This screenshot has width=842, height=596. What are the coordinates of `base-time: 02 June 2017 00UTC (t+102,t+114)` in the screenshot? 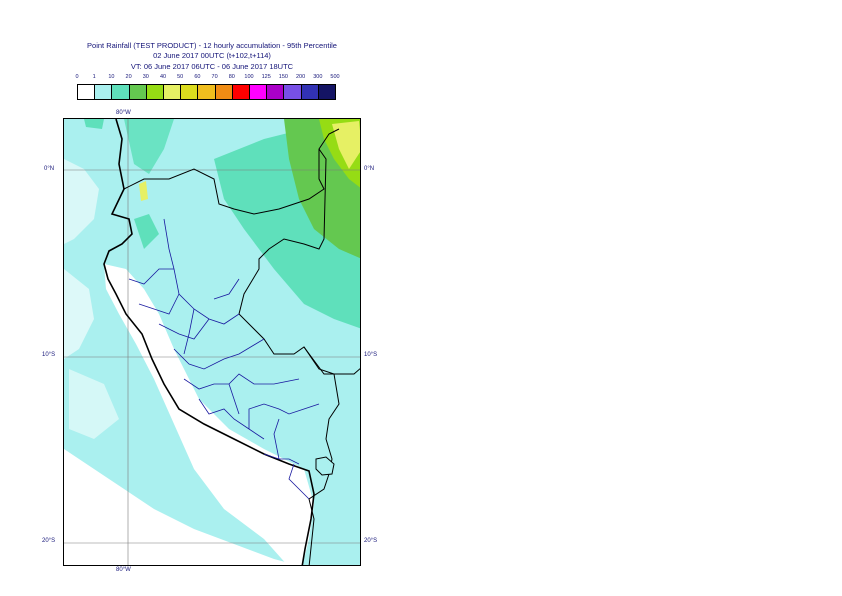 It's located at (212, 55).